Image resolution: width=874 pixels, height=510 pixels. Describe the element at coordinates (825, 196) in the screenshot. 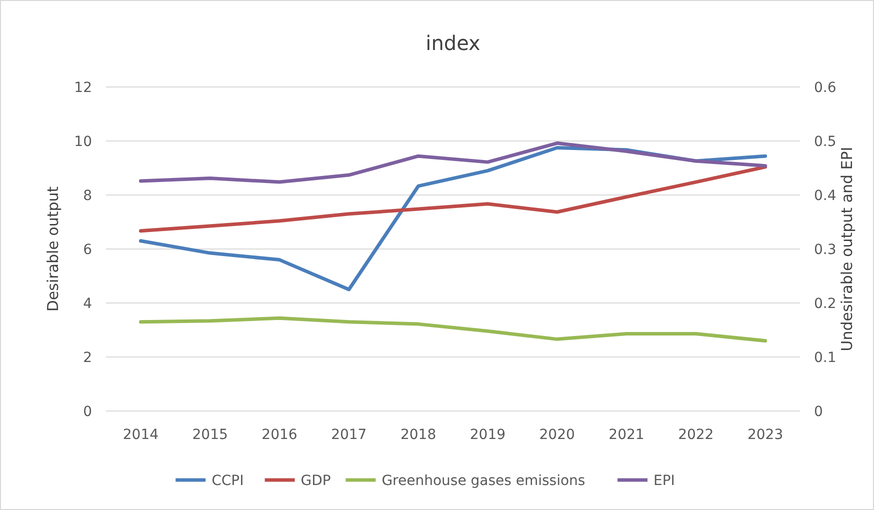

I see `y2-tick-label: 0.4` at that location.